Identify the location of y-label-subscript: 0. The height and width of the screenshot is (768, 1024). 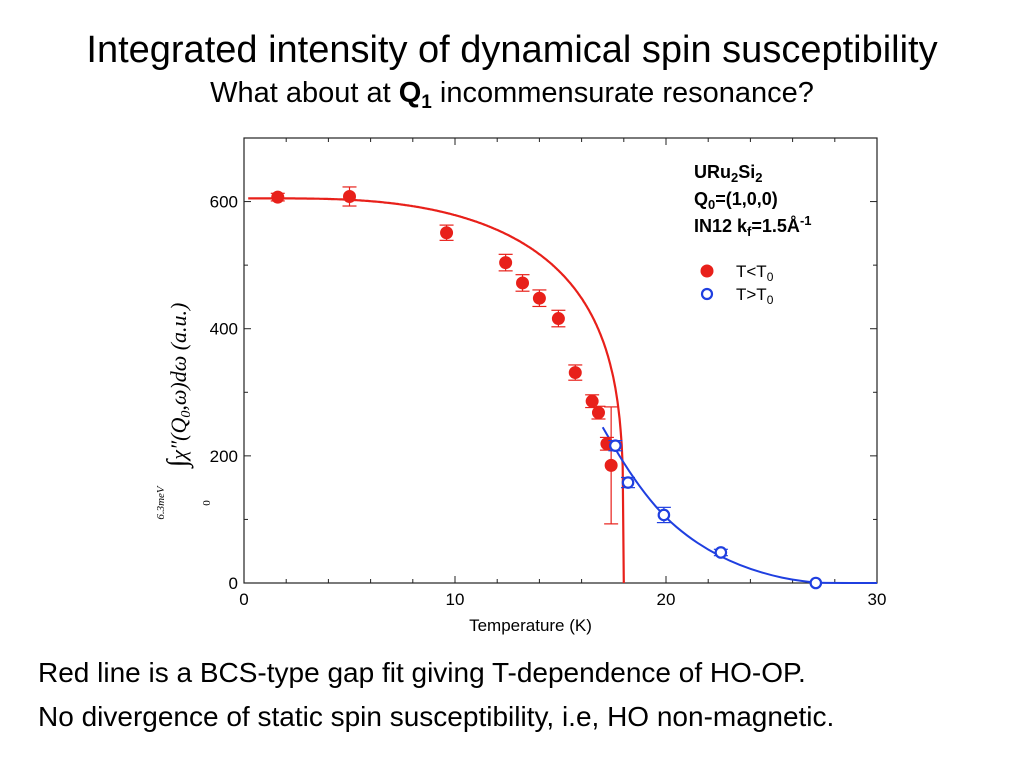
(186, 414).